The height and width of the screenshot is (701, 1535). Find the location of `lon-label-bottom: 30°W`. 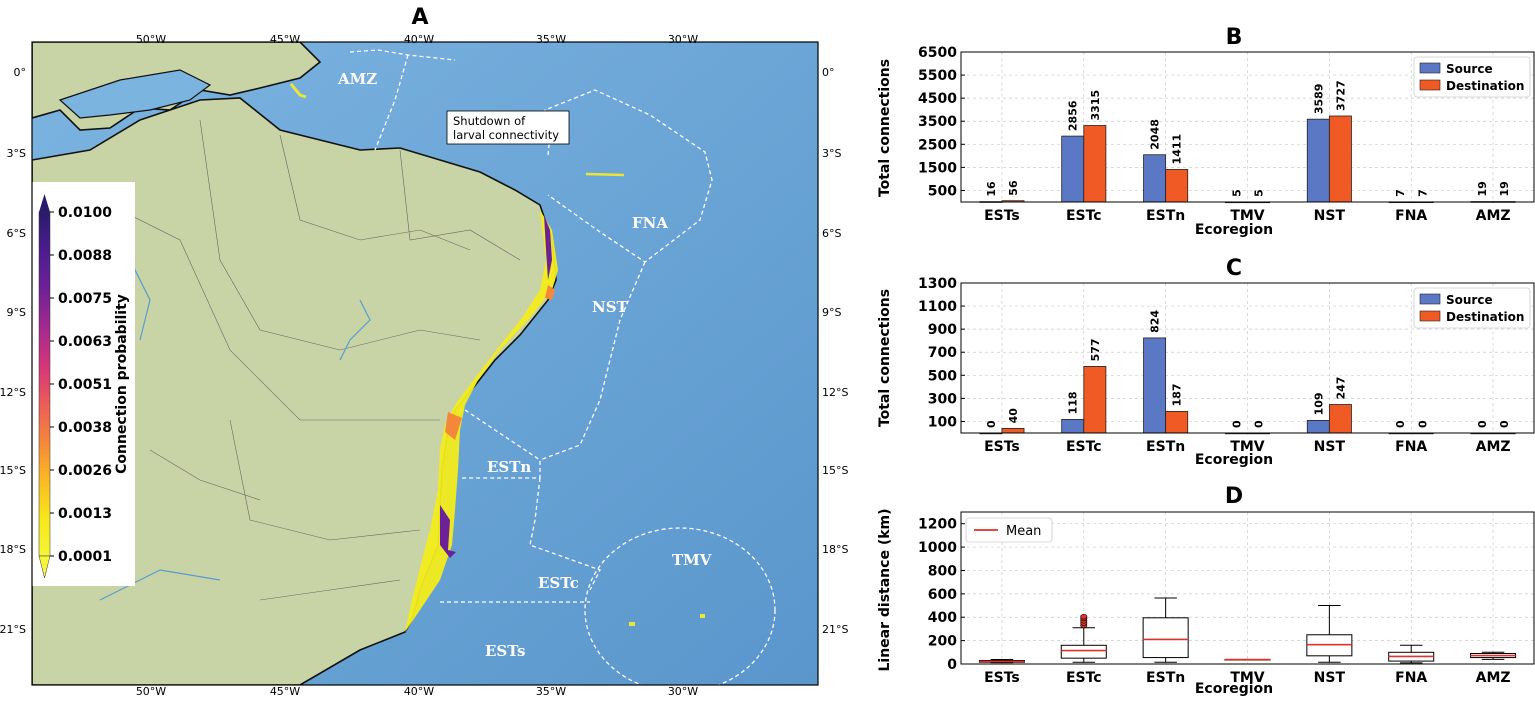

lon-label-bottom: 30°W is located at coordinates (683, 691).